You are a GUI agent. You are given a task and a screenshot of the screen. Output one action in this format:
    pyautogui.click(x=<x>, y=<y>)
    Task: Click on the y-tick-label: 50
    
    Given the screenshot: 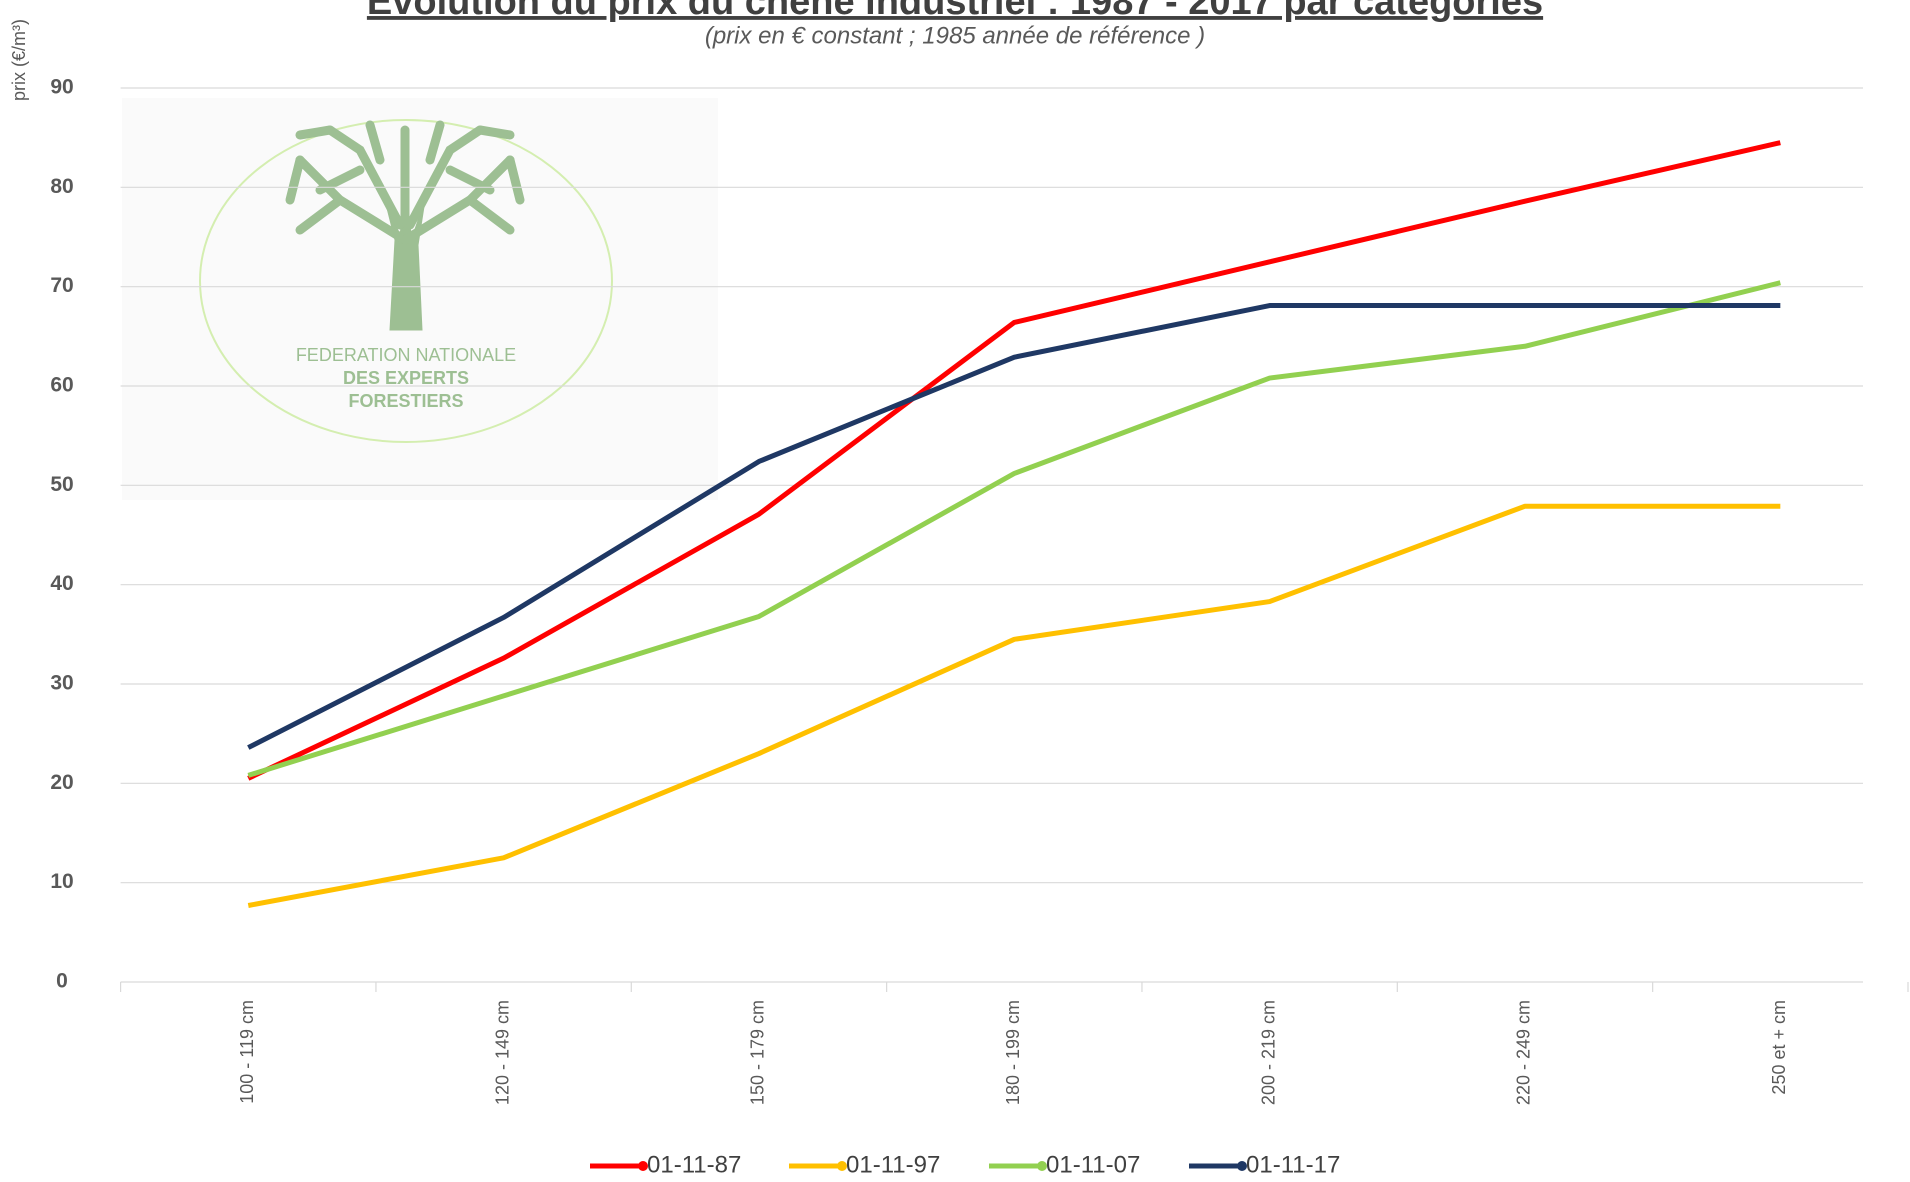 What is the action you would take?
    pyautogui.click(x=61, y=484)
    